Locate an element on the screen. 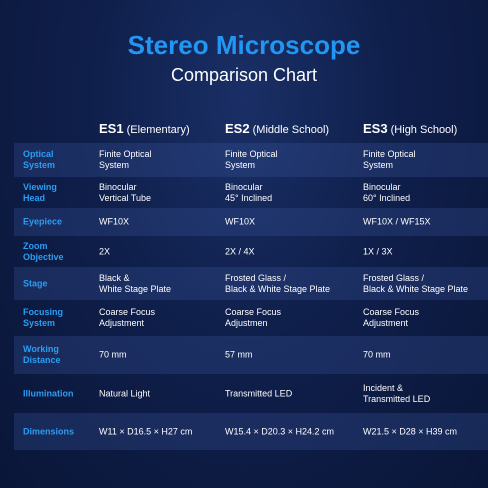 This screenshot has height=488, width=488. column-level: (High School) is located at coordinates (424, 130).